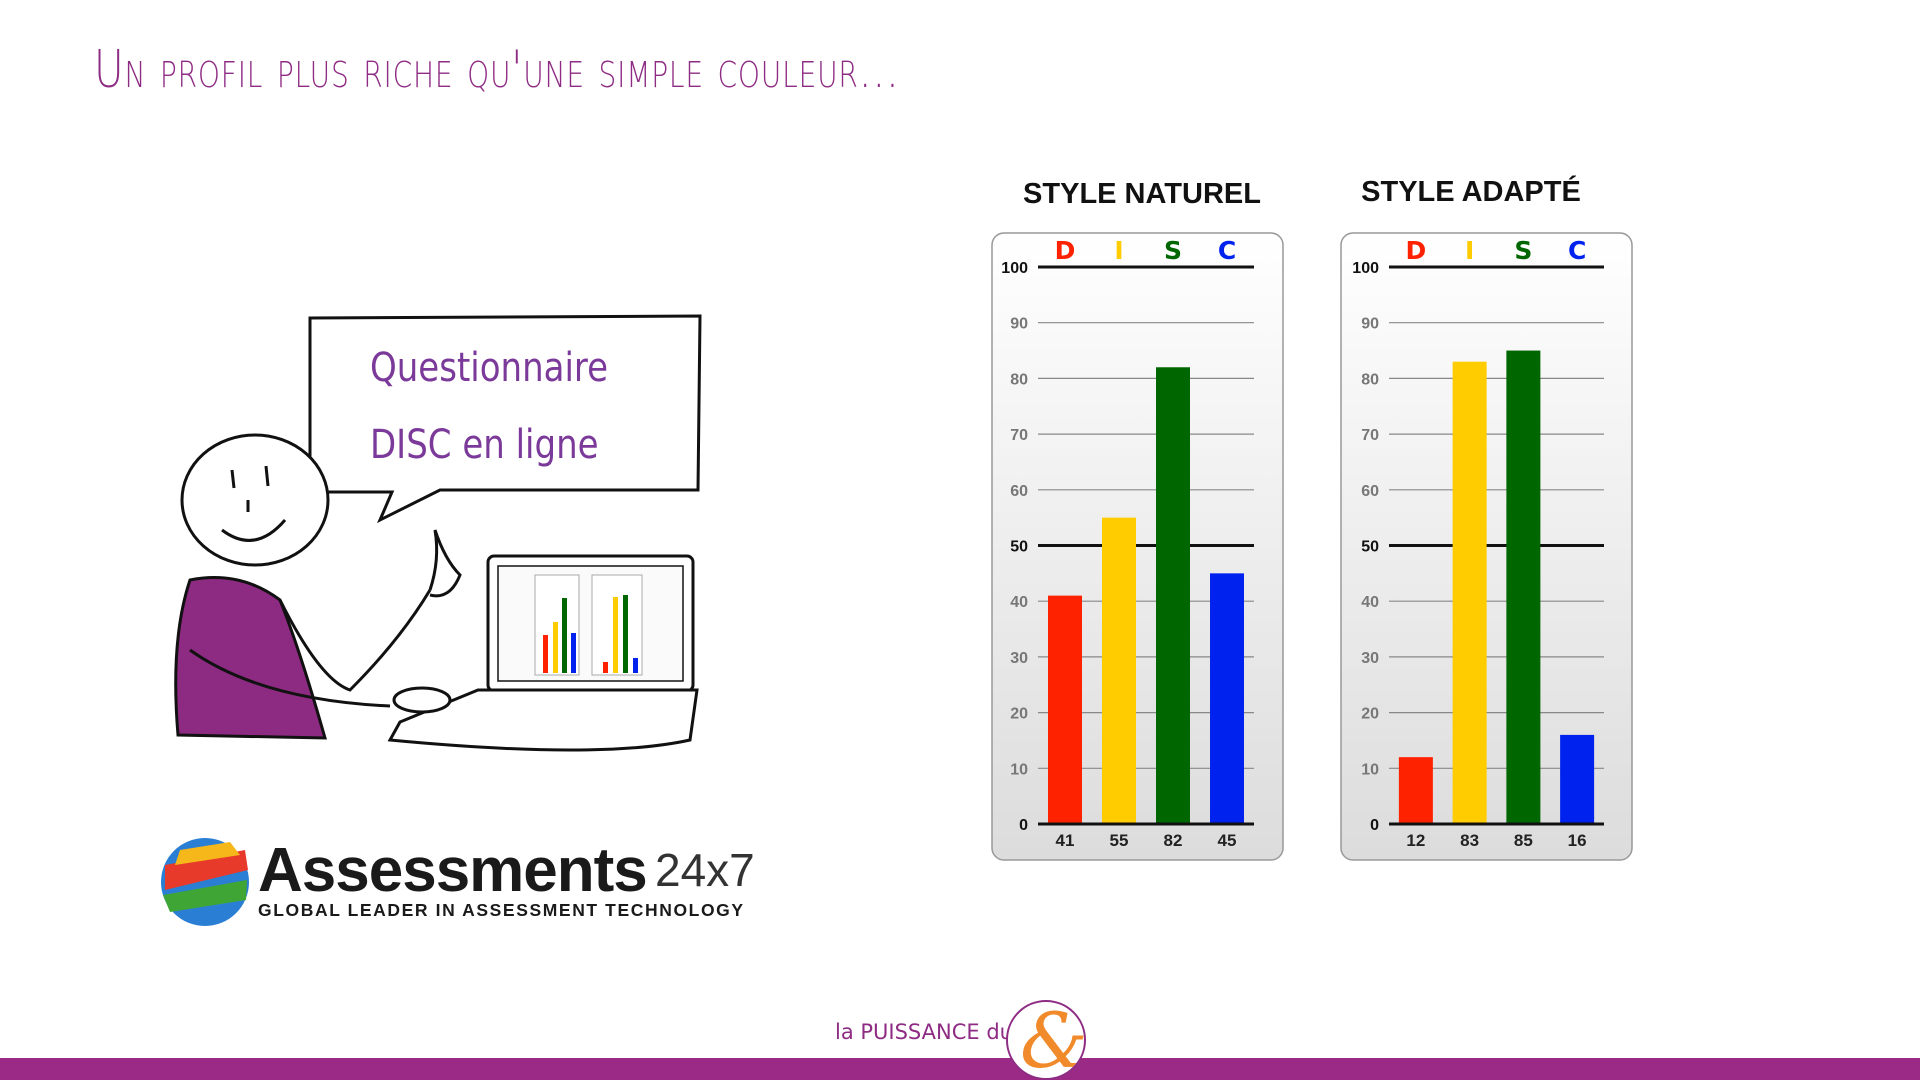  Describe the element at coordinates (1173, 840) in the screenshot. I see `value-label-S: 82` at that location.